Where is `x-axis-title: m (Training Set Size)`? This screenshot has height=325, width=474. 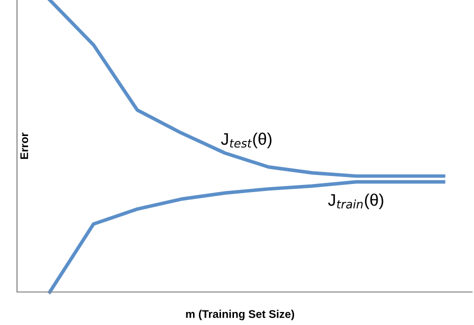
x-axis-title: m (Training Set Size) is located at coordinates (240, 315).